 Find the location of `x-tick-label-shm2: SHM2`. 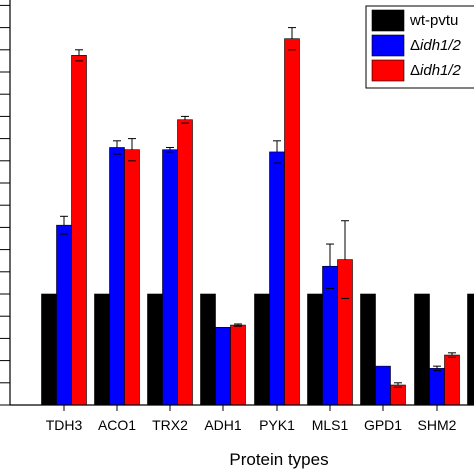

x-tick-label-shm2: SHM2 is located at coordinates (437, 425).